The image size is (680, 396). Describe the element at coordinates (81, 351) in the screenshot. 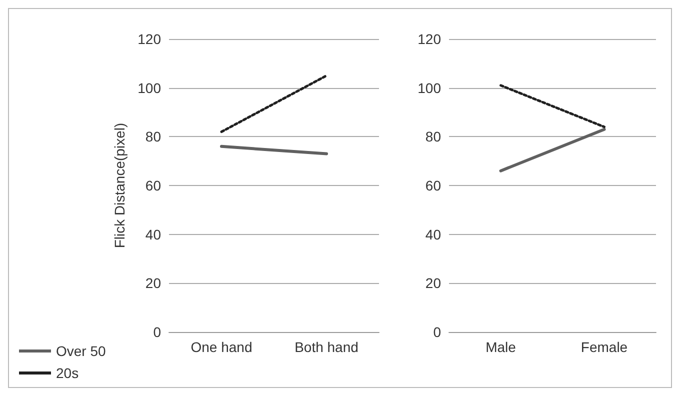

I see `legend-label: Over 50` at that location.